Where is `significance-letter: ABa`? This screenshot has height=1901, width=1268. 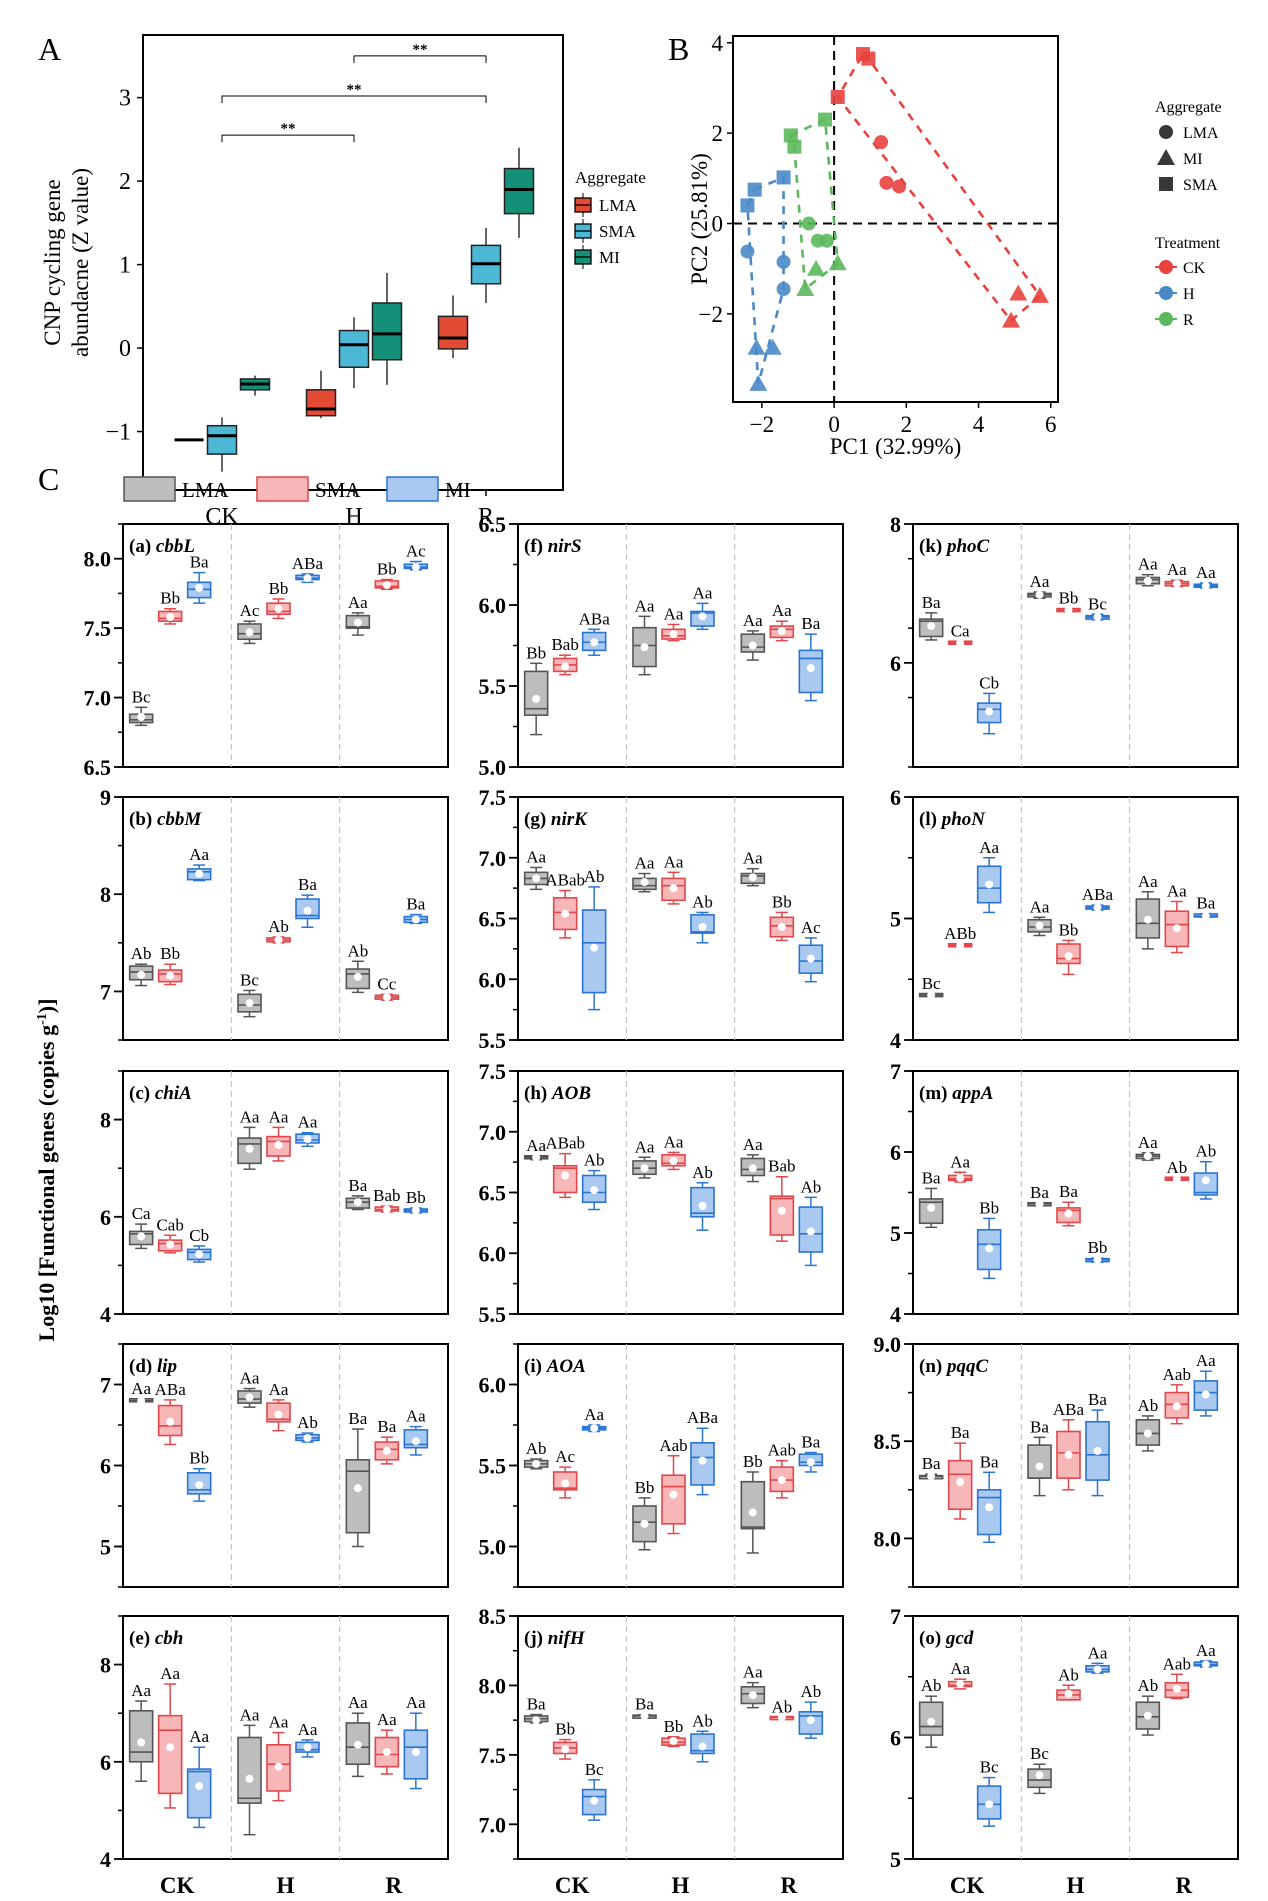 significance-letter: ABa is located at coordinates (1098, 894).